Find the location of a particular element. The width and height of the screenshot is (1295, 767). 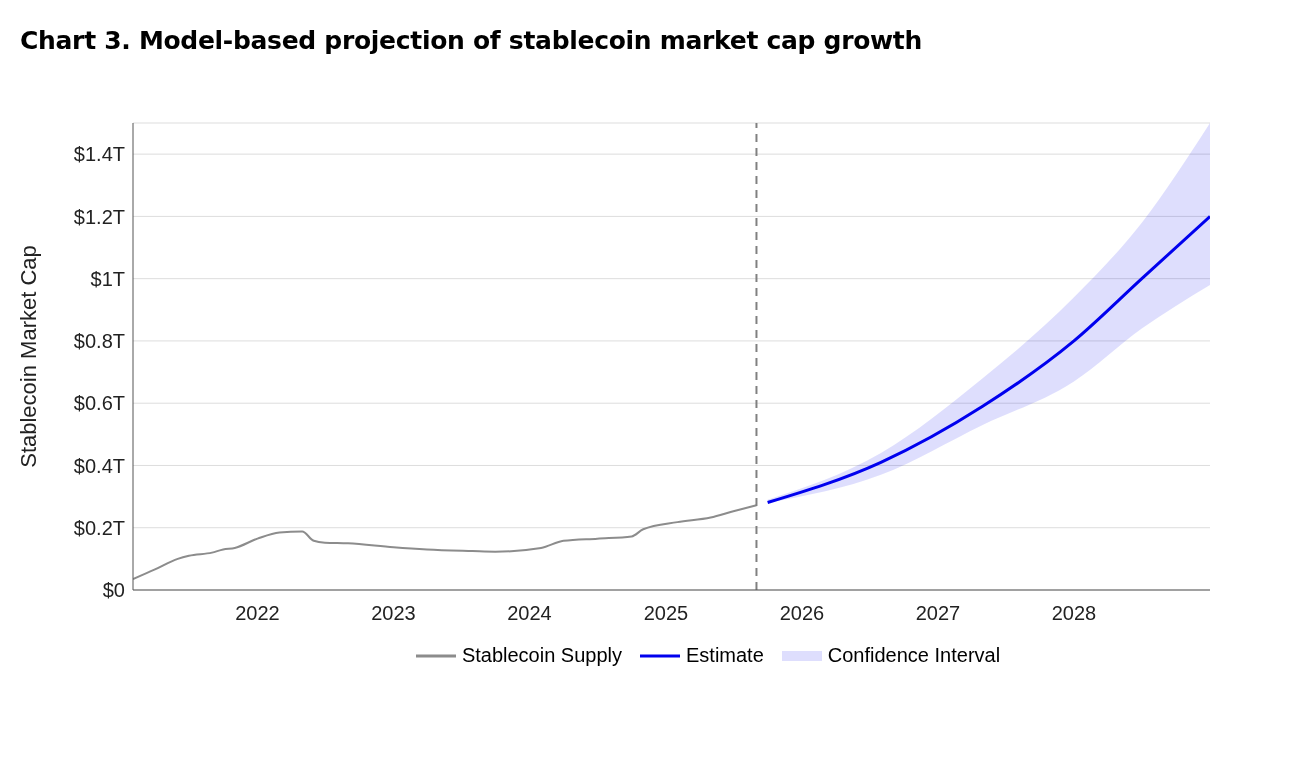

x-tick-label: 2023 is located at coordinates (393, 613).